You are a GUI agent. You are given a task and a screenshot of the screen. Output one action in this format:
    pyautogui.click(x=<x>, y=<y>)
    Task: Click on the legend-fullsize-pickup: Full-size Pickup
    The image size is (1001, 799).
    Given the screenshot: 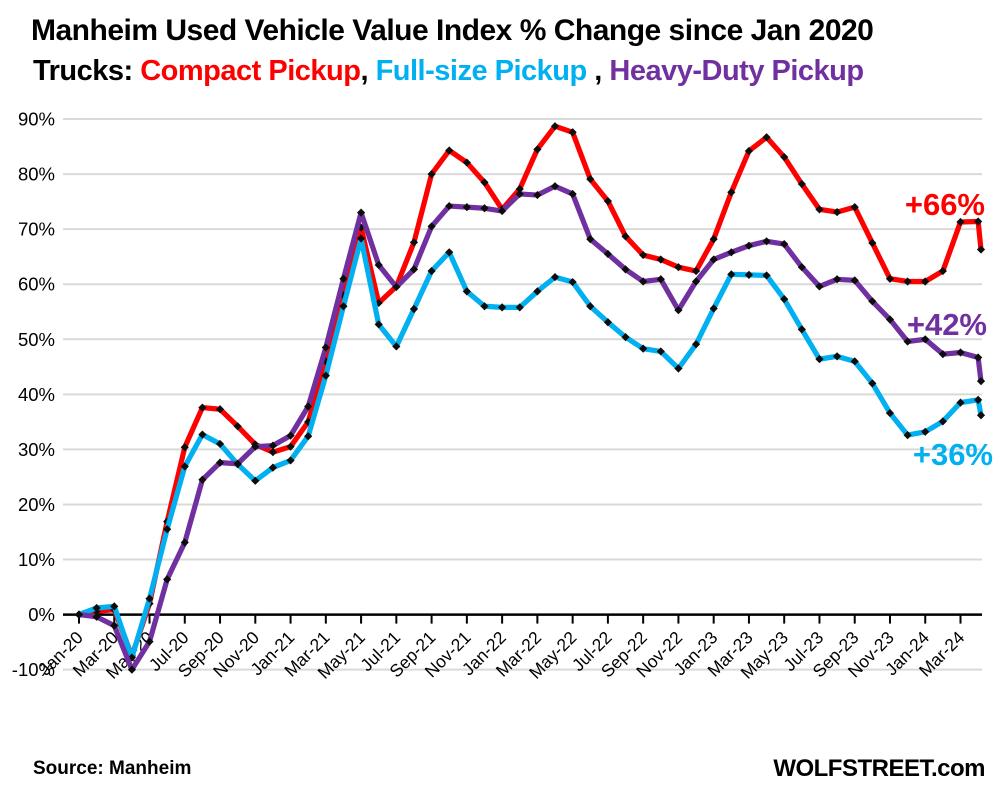 What is the action you would take?
    pyautogui.click(x=481, y=71)
    